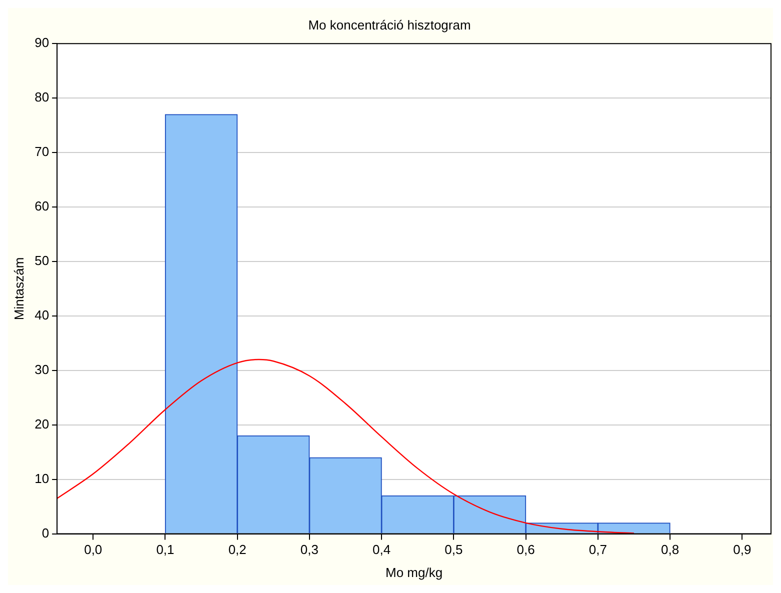 Image resolution: width=781 pixels, height=593 pixels. I want to click on x-tick-label: 0,7, so click(597, 550).